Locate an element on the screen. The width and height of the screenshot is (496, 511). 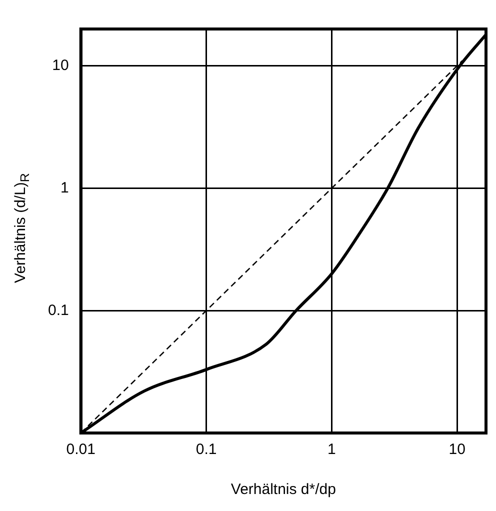
x-tick-label: 0.01 is located at coordinates (81, 449).